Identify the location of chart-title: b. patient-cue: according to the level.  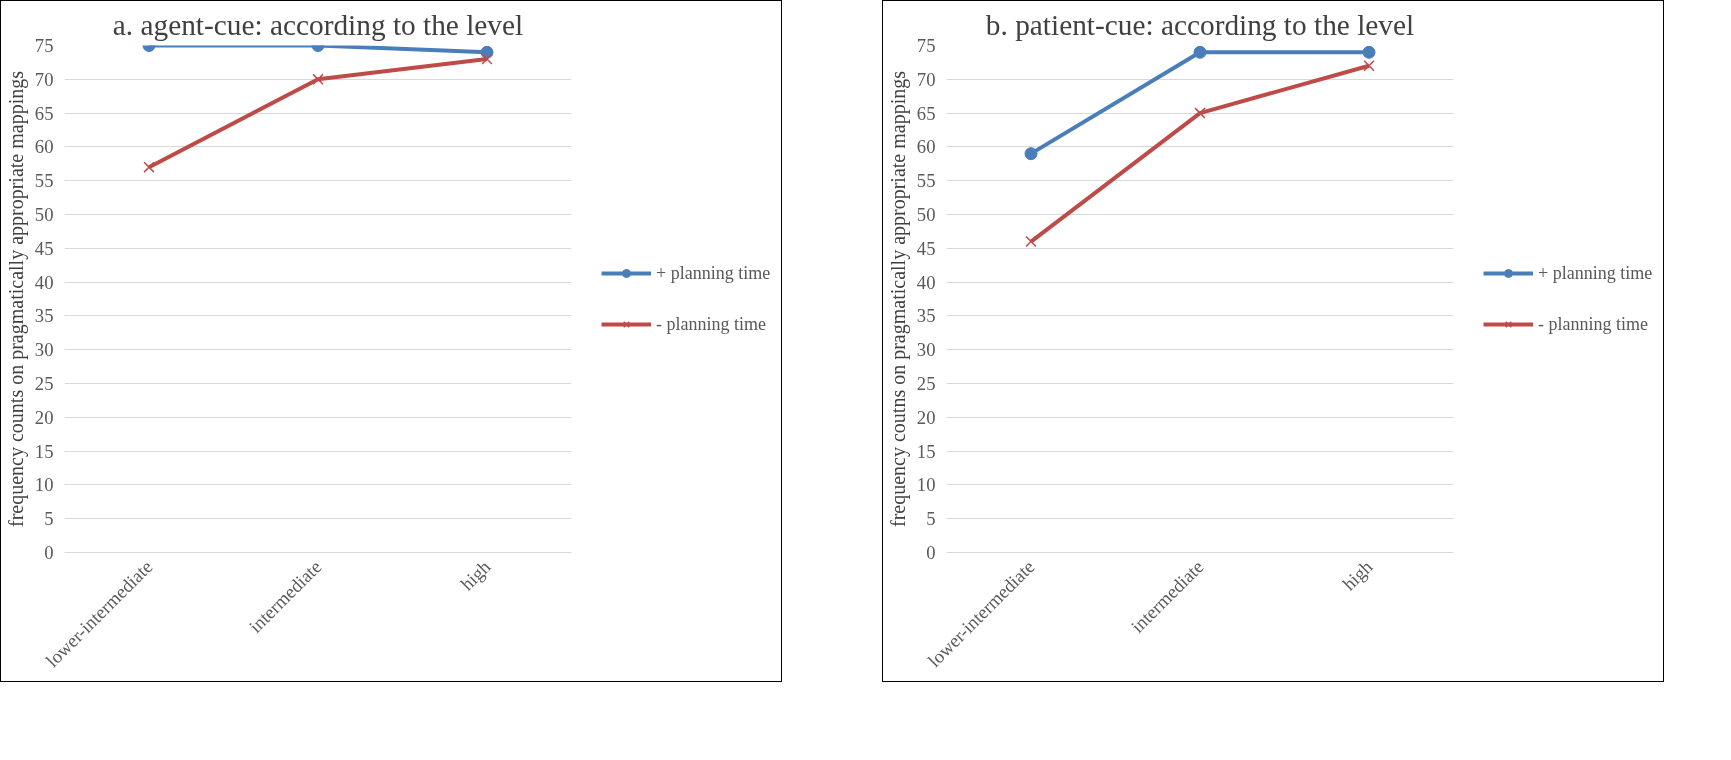
(1200, 24).